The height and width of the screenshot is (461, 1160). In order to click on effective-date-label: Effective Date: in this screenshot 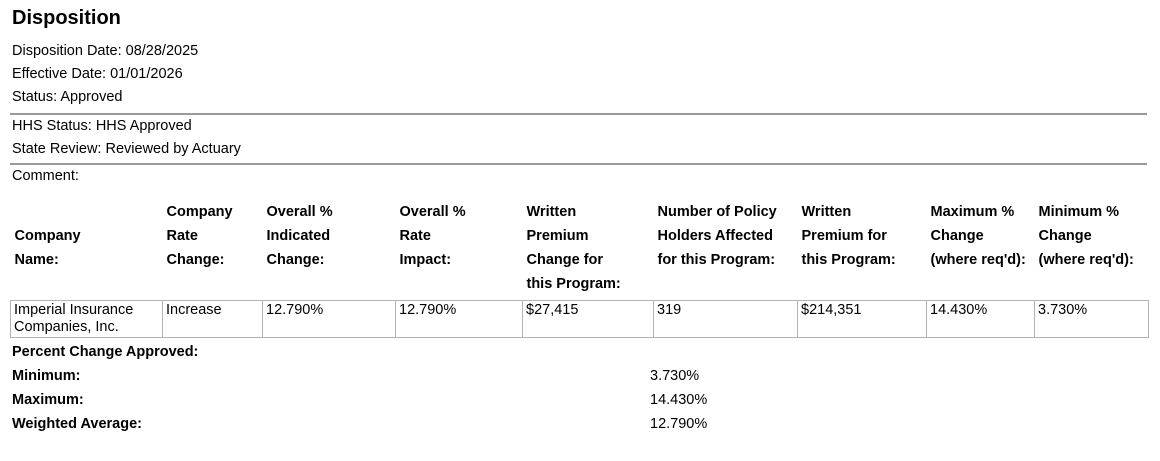, I will do `click(59, 74)`.